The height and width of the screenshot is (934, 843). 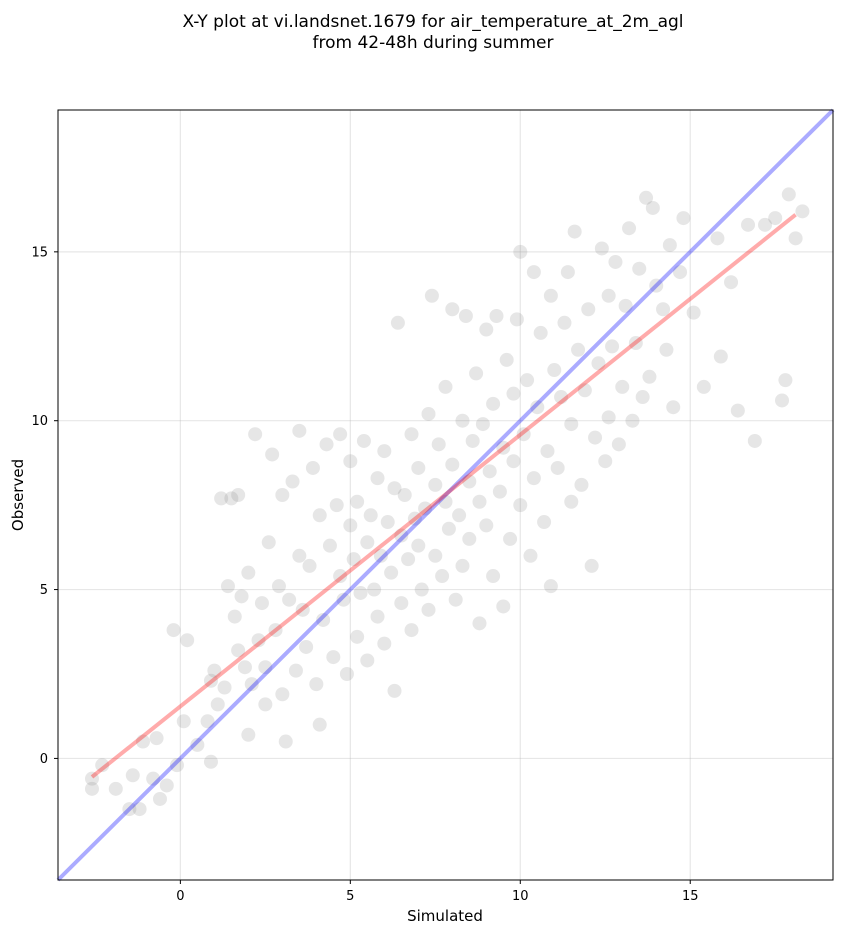 I want to click on y-tick-label: 10, so click(x=39, y=421).